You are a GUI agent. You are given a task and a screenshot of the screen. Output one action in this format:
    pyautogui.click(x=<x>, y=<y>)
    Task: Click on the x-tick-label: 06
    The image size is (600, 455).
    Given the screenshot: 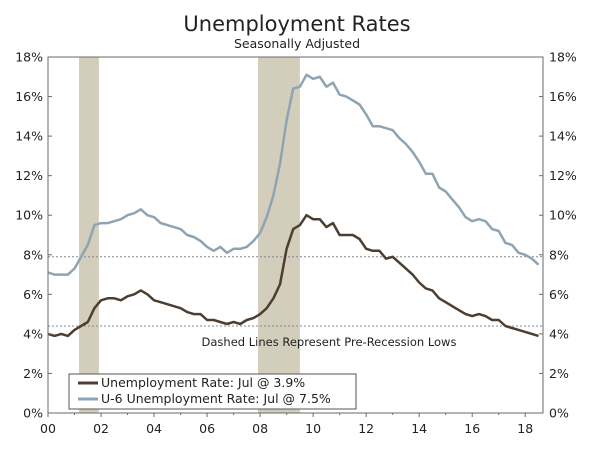 What is the action you would take?
    pyautogui.click(x=207, y=428)
    